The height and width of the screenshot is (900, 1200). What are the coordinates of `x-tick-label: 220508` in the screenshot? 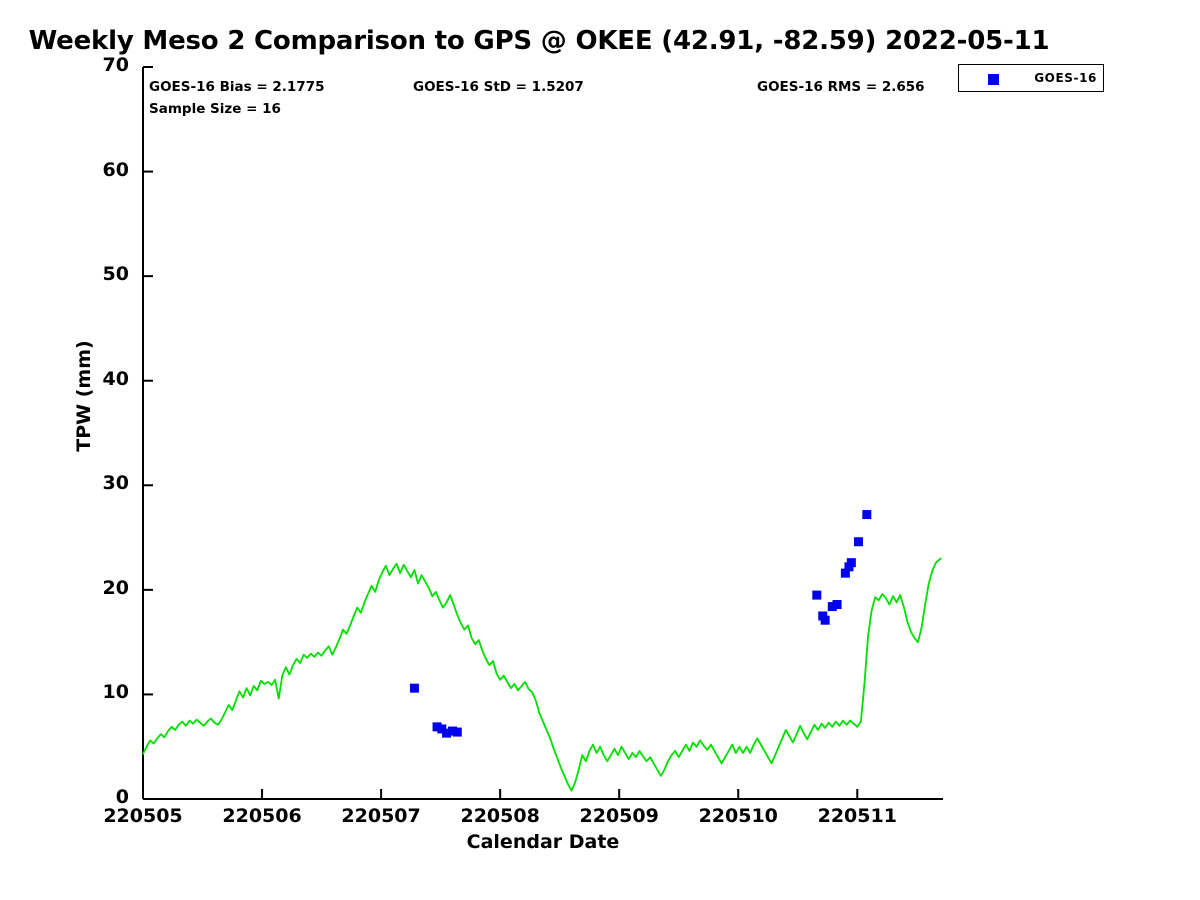 It's located at (500, 816).